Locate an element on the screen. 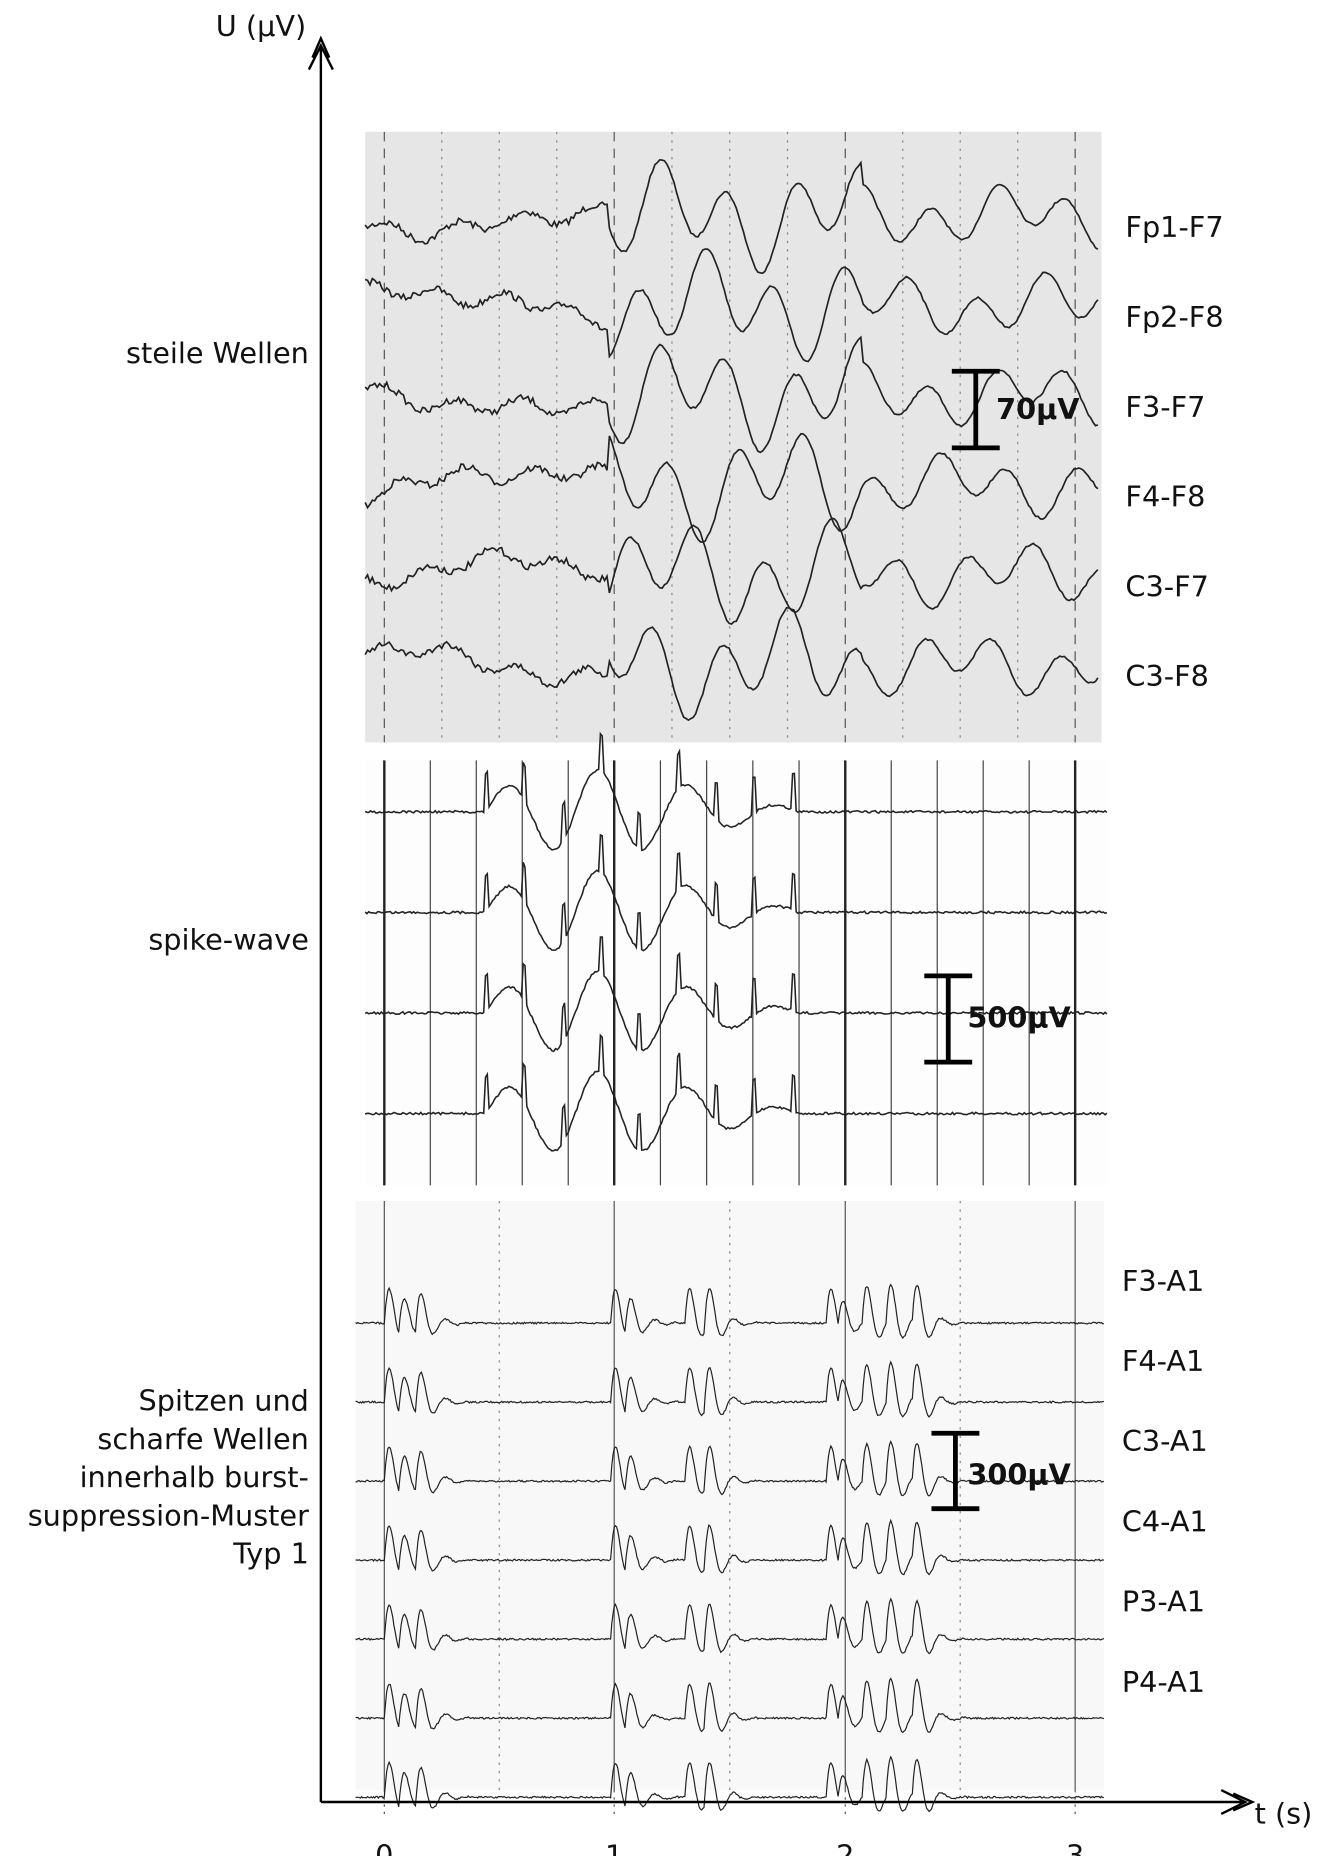  panel-label: suppression-Muster is located at coordinates (168, 1515).